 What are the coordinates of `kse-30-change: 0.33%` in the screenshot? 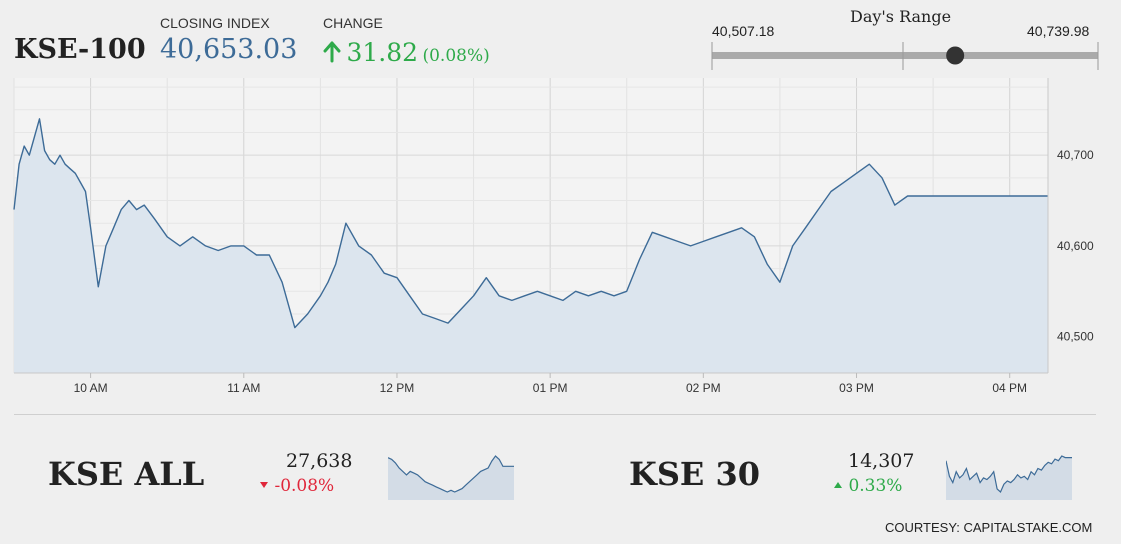 It's located at (875, 486).